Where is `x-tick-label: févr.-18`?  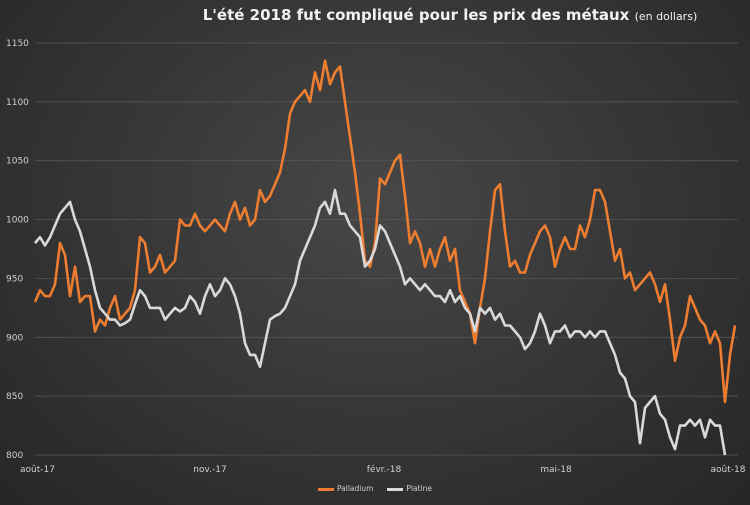
x-tick-label: févr.-18 is located at coordinates (384, 469).